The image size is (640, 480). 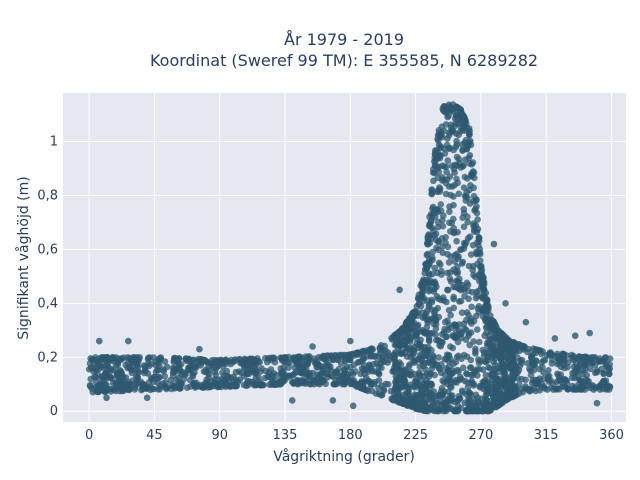 I want to click on y-tick-labels: 0 0,2 0,4 0,6 0,8 1, so click(x=47, y=277).